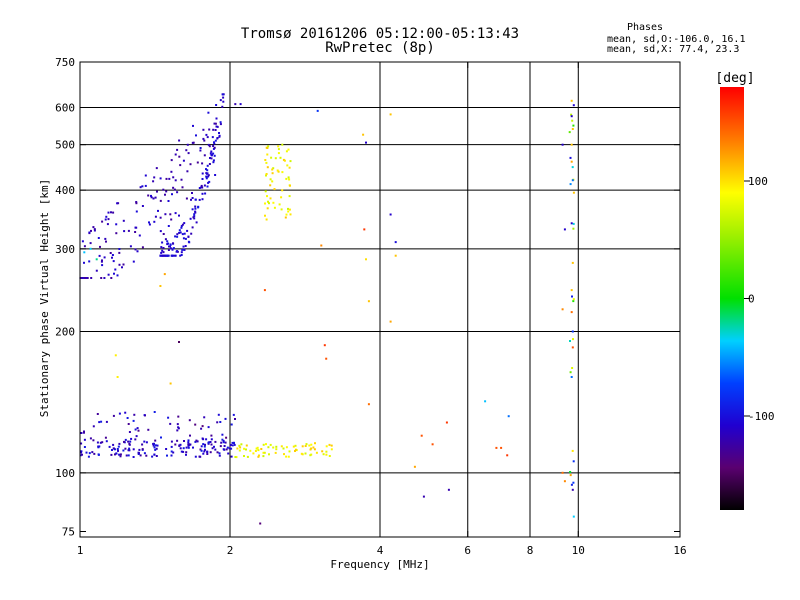 Image resolution: width=800 pixels, height=600 pixels. Describe the element at coordinates (676, 39) in the screenshot. I see `phase-stats-o-mode: mean, sd,O:-106.0, 16.1` at that location.